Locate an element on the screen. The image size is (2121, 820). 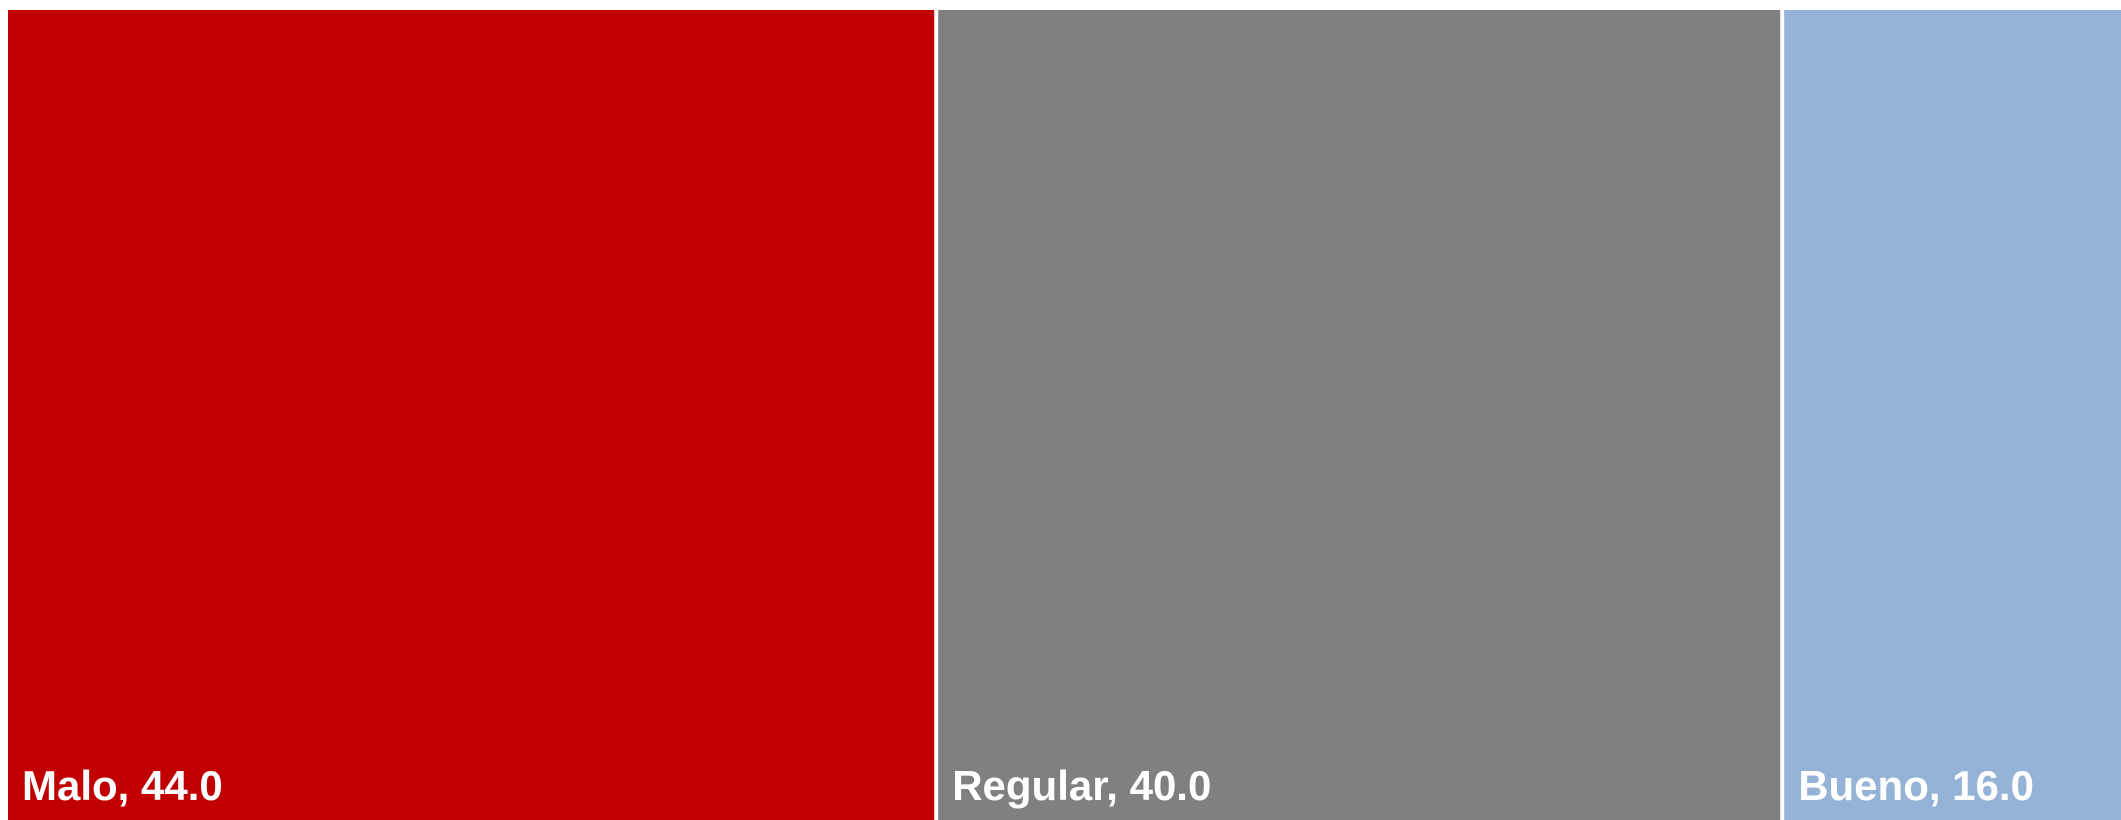
tile-label-malo: Malo, 44.0 is located at coordinates (122, 785).